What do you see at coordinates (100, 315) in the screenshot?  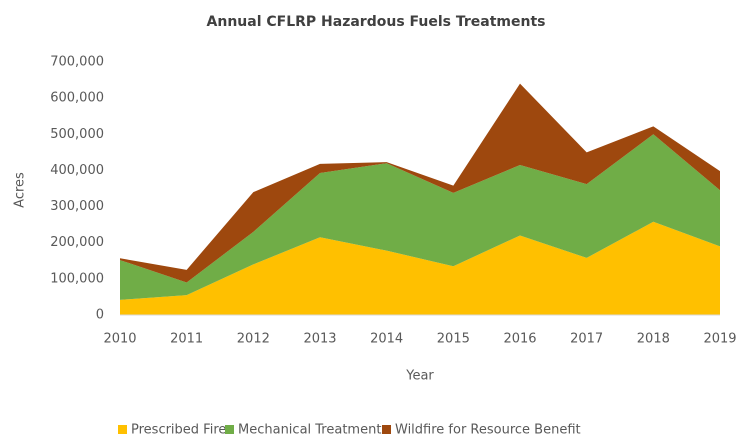 I see `y-tick-label: 0` at bounding box center [100, 315].